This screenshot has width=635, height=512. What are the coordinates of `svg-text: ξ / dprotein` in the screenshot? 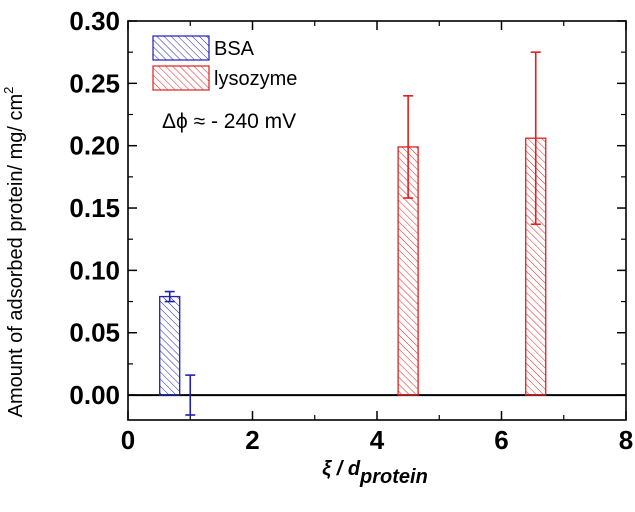 It's located at (375, 473).